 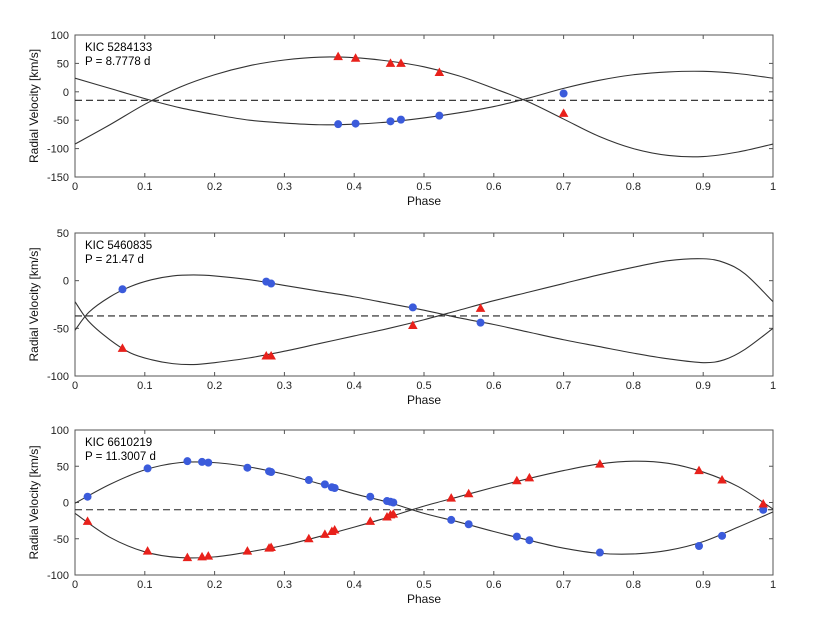 I want to click on y-tick-label: -100, so click(x=58, y=576).